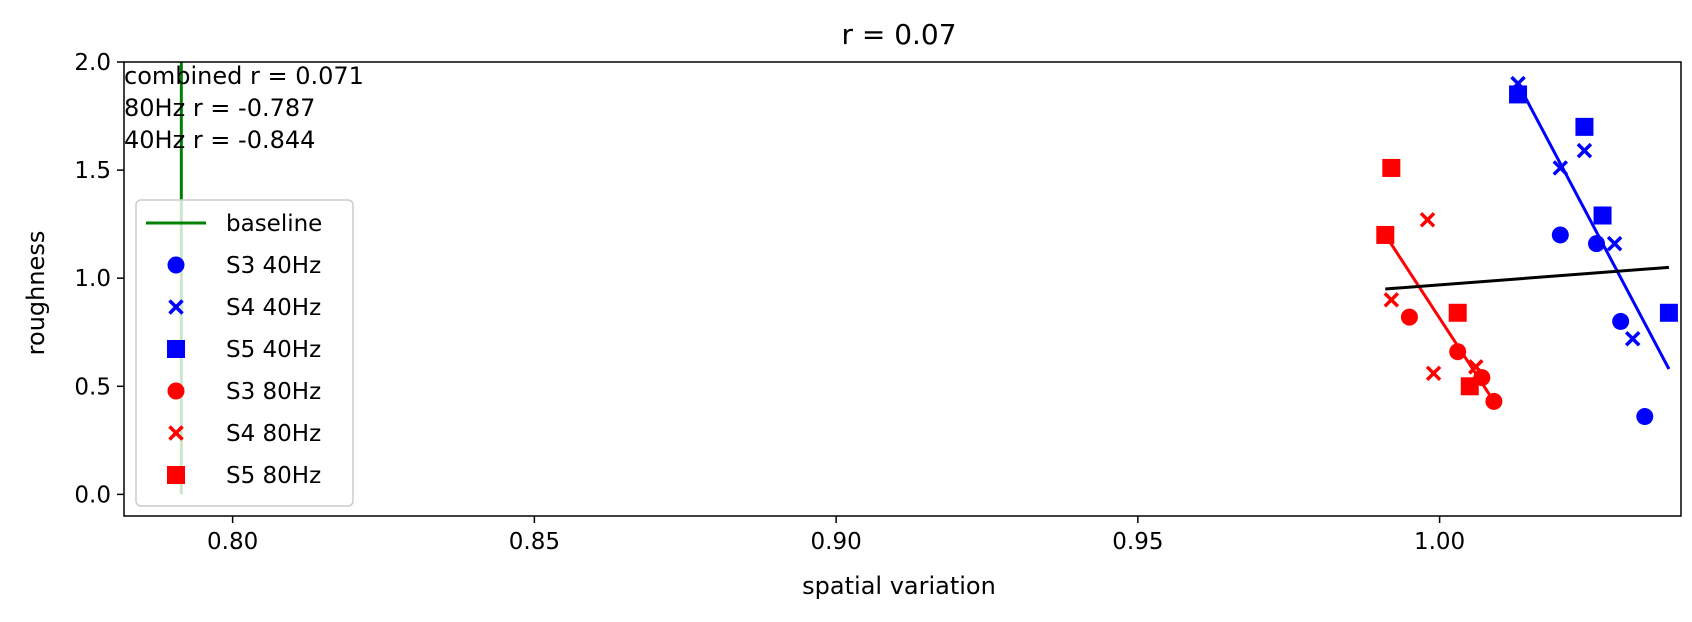 The width and height of the screenshot is (1692, 622). I want to click on legend-label-s4-40hz: S4 40Hz, so click(273, 308).